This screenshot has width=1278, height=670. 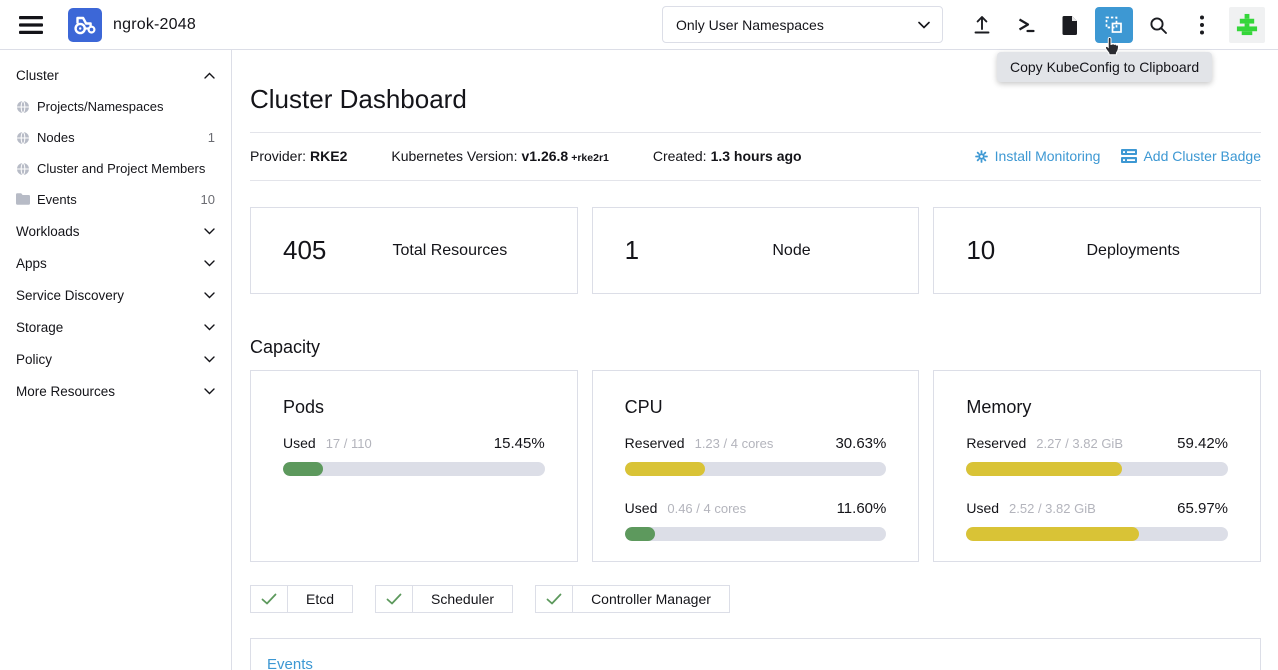 What do you see at coordinates (115, 75) in the screenshot?
I see `sidebar-group-cluster: Cluster` at bounding box center [115, 75].